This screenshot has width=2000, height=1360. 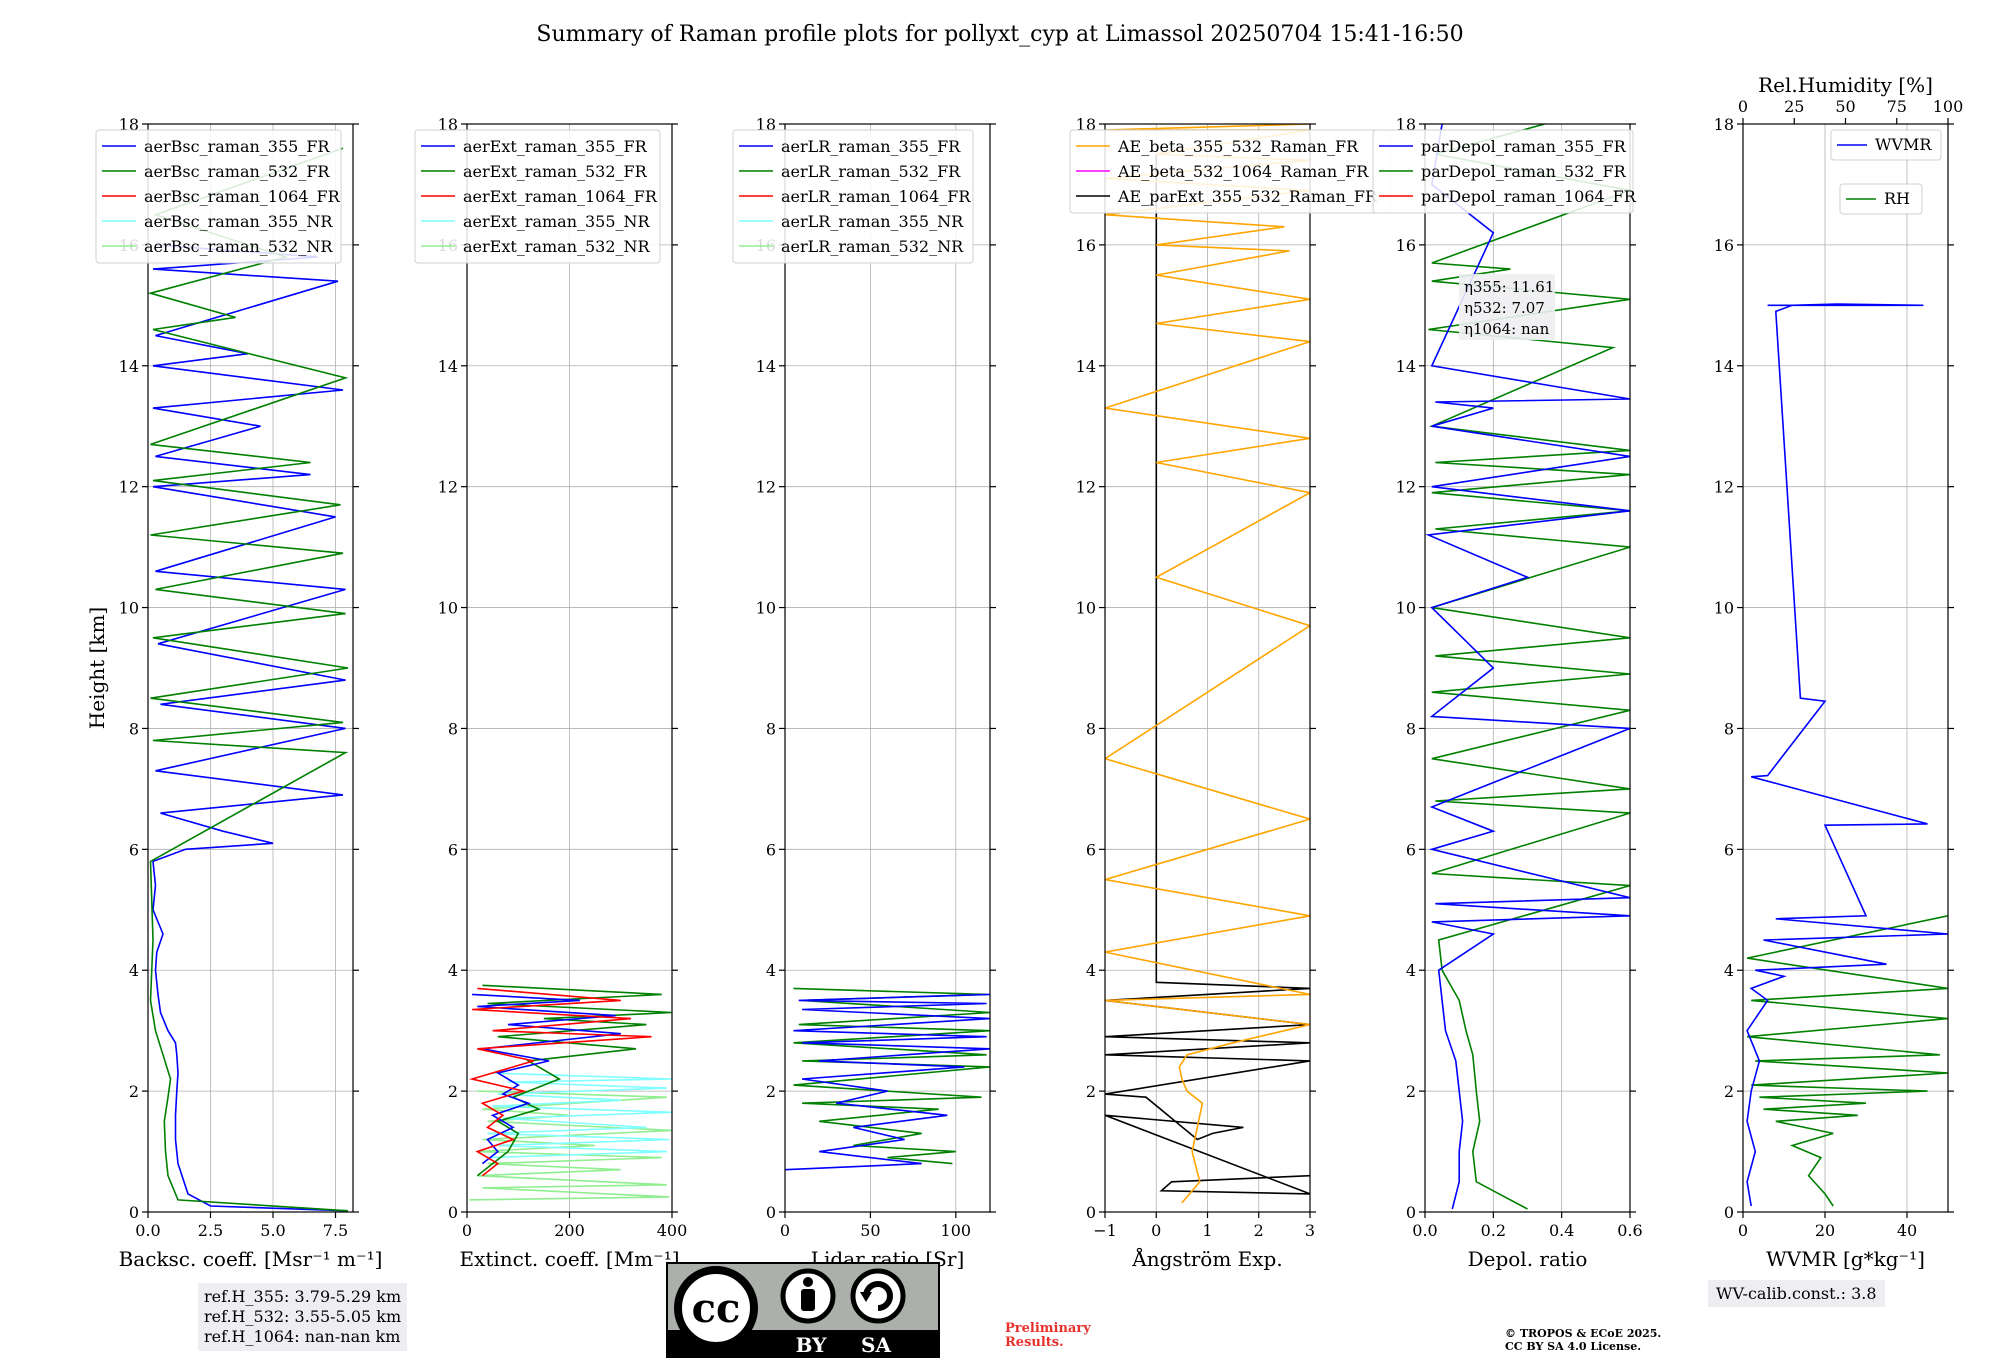 What do you see at coordinates (672, 1230) in the screenshot?
I see `x-tick-label: 400` at bounding box center [672, 1230].